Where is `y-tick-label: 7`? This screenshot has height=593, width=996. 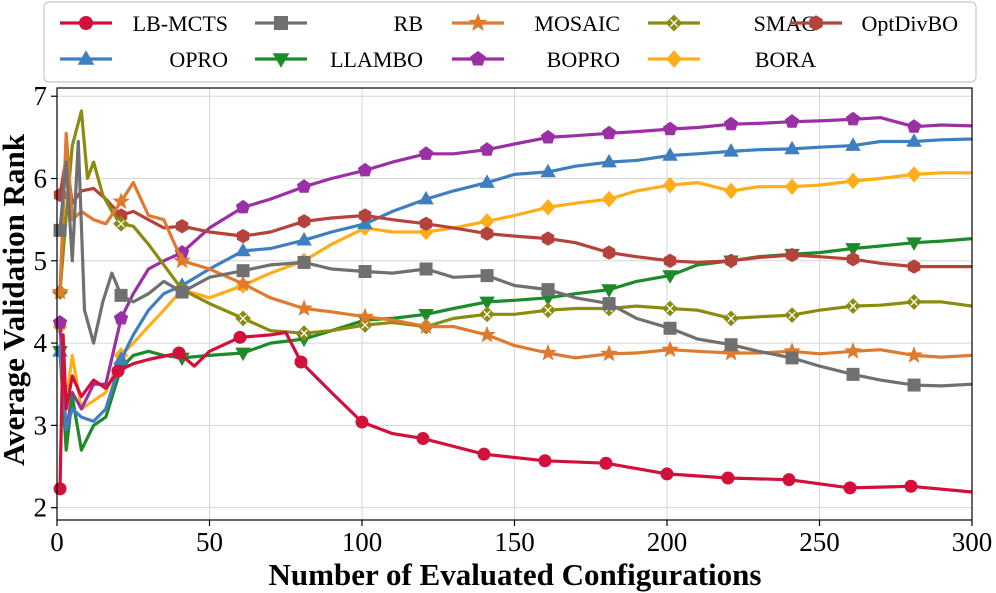
y-tick-label: 7 is located at coordinates (41, 96).